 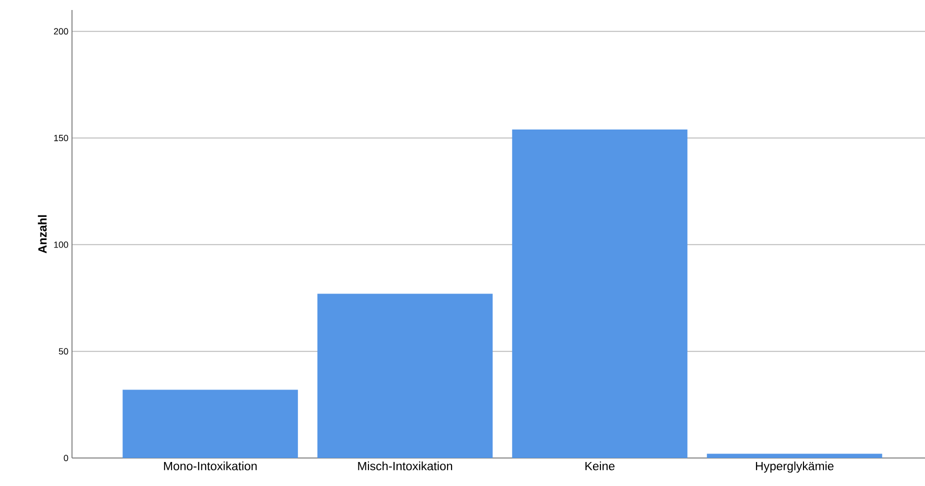 What do you see at coordinates (66, 458) in the screenshot?
I see `y-tick-label: 0` at bounding box center [66, 458].